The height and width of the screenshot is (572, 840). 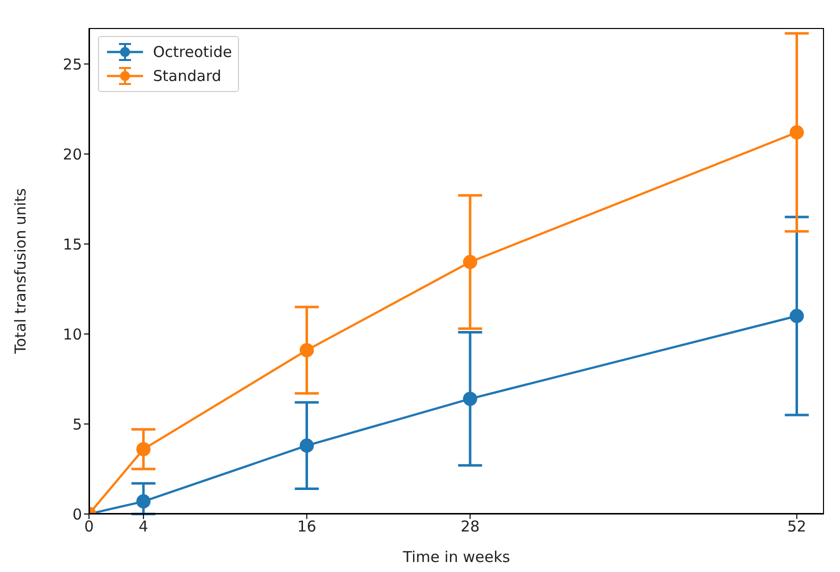 I want to click on y-tick-label: 20, so click(x=72, y=154).